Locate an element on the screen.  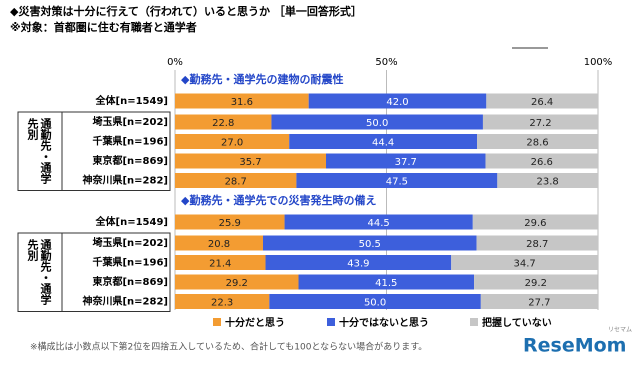
section-title: ◆勤務先・通学先での災害発生時の備え is located at coordinates (278, 200).